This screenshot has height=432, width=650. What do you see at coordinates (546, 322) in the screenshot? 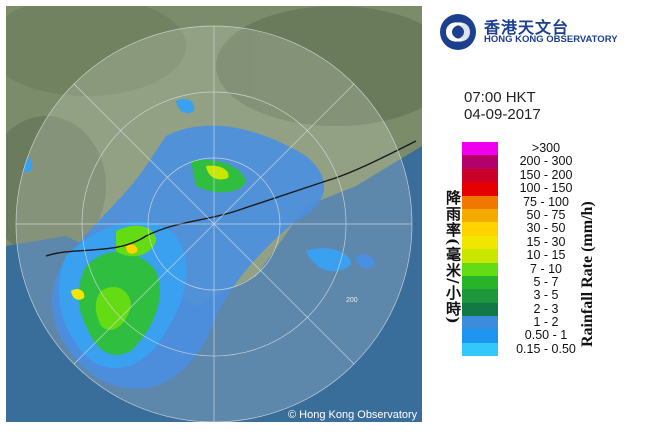
I see `legend-label: 1 - 2` at bounding box center [546, 322].